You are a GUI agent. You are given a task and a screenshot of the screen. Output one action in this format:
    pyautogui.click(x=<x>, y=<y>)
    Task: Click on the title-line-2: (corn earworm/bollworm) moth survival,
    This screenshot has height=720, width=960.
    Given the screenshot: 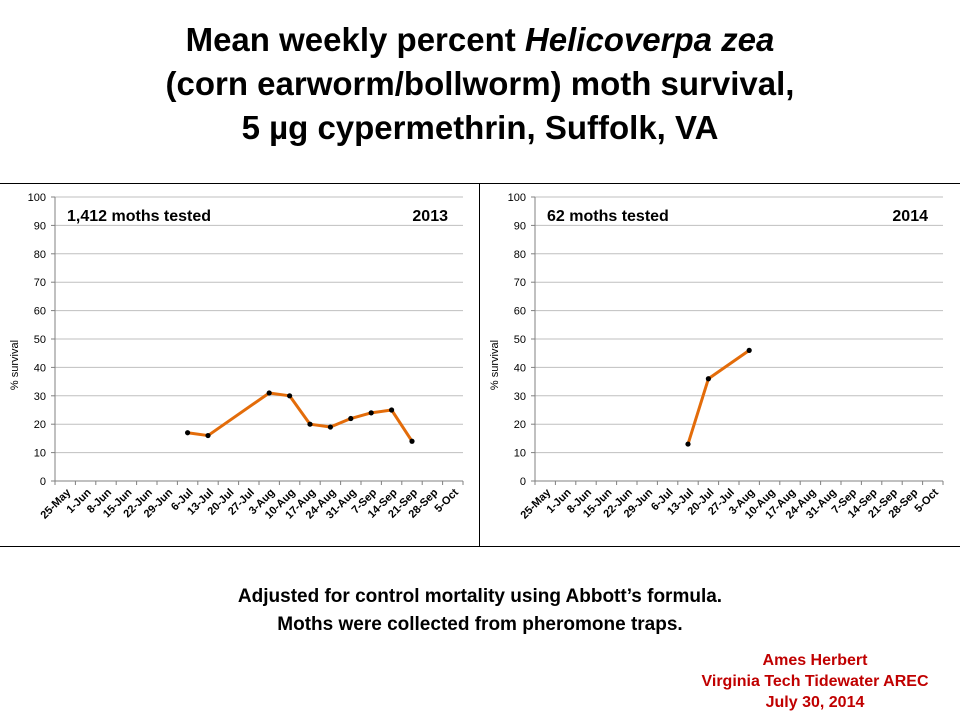 What is the action you would take?
    pyautogui.click(x=480, y=83)
    